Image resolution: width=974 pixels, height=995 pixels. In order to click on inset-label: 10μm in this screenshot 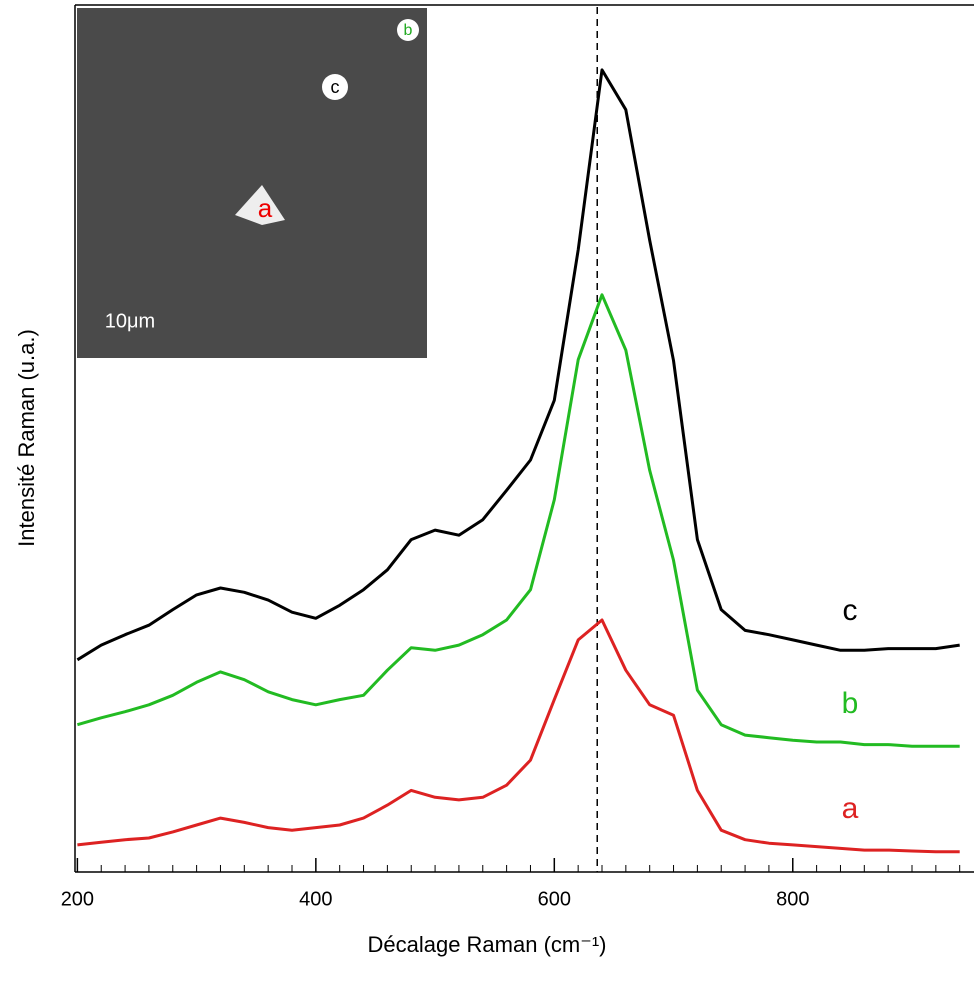, I will do `click(130, 321)`.